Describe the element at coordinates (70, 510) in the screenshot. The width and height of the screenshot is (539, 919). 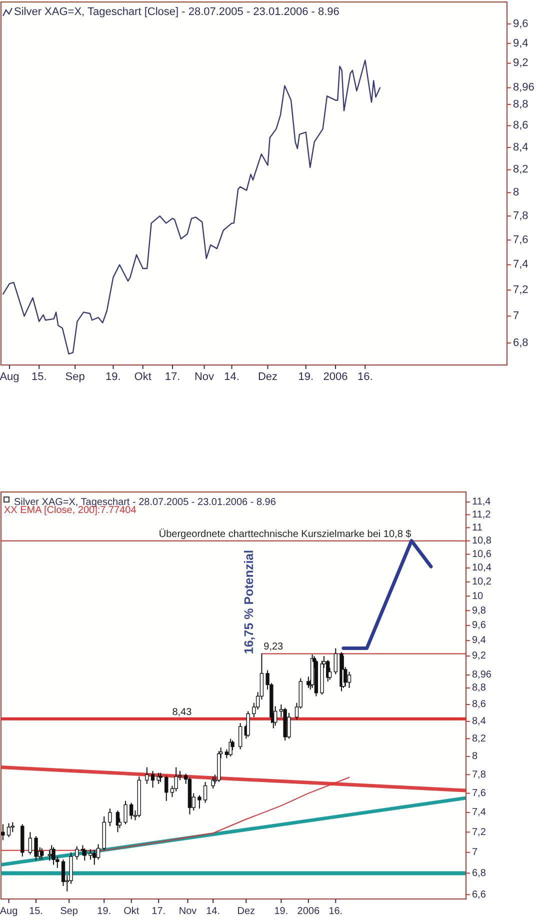
I see `text: XX EMA [Close, 200]:7.77404` at that location.